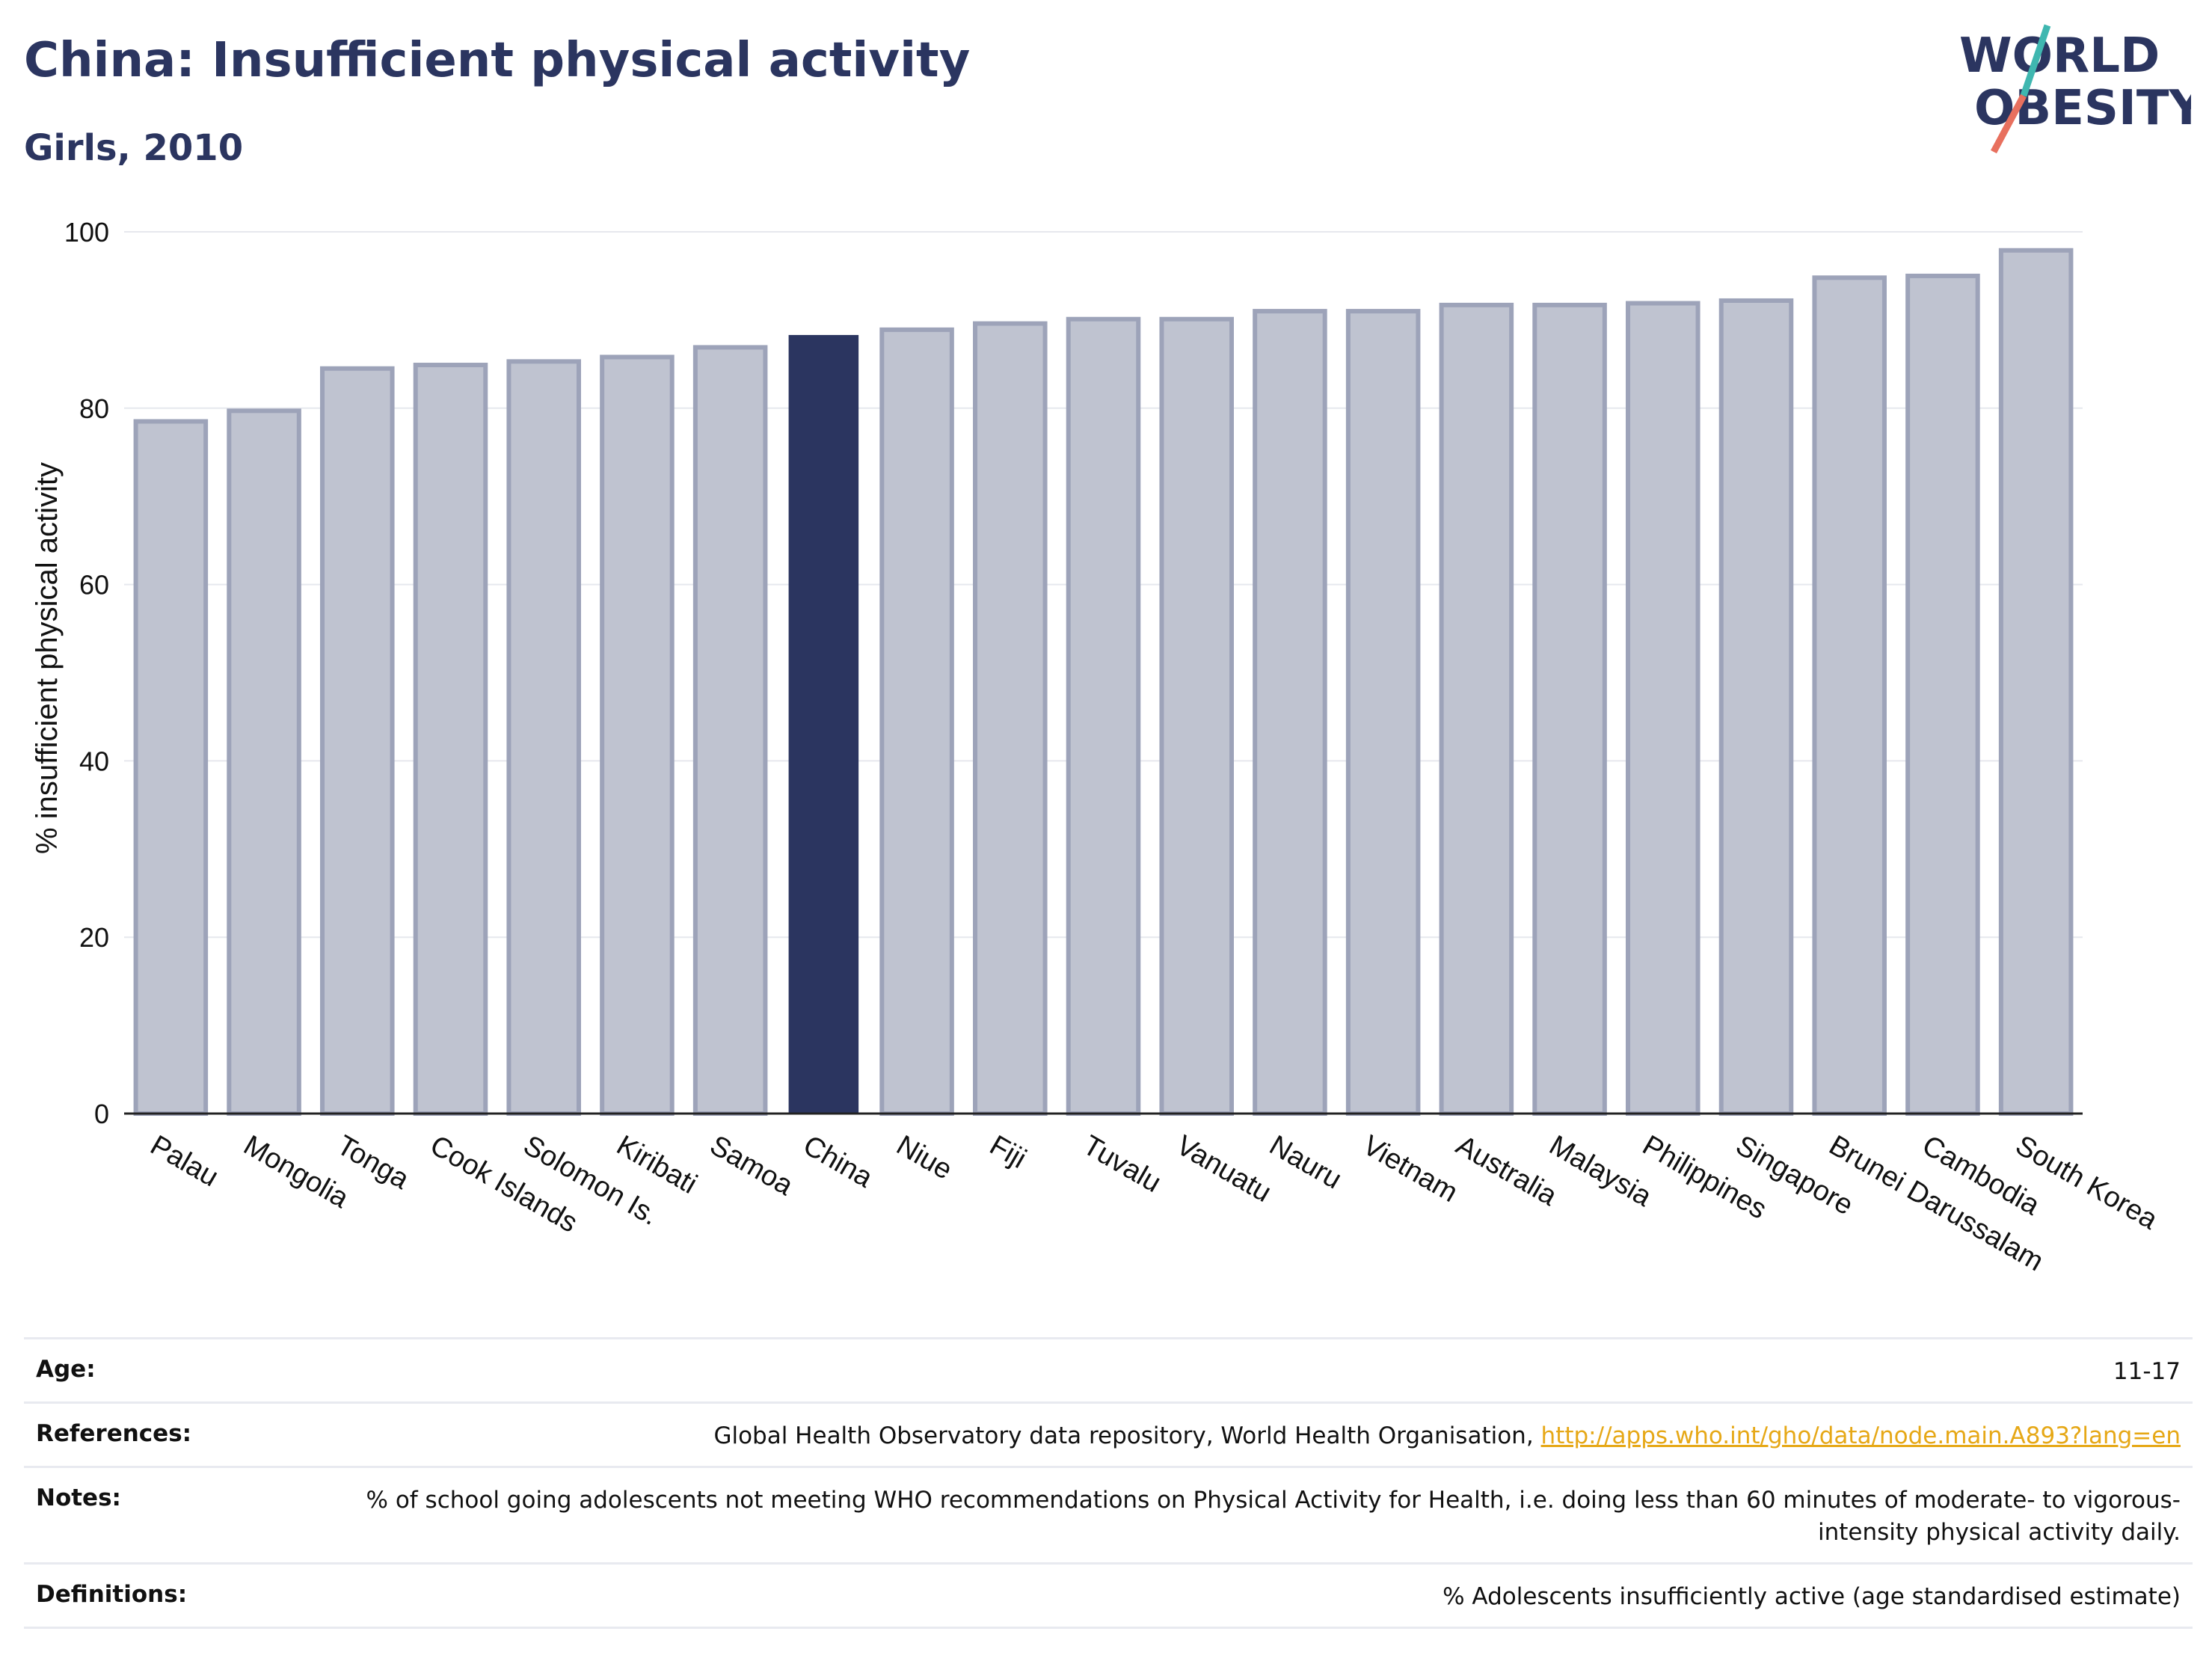 The image size is (2212, 1655). Describe the element at coordinates (171, 767) in the screenshot. I see `bar-palau` at that location.